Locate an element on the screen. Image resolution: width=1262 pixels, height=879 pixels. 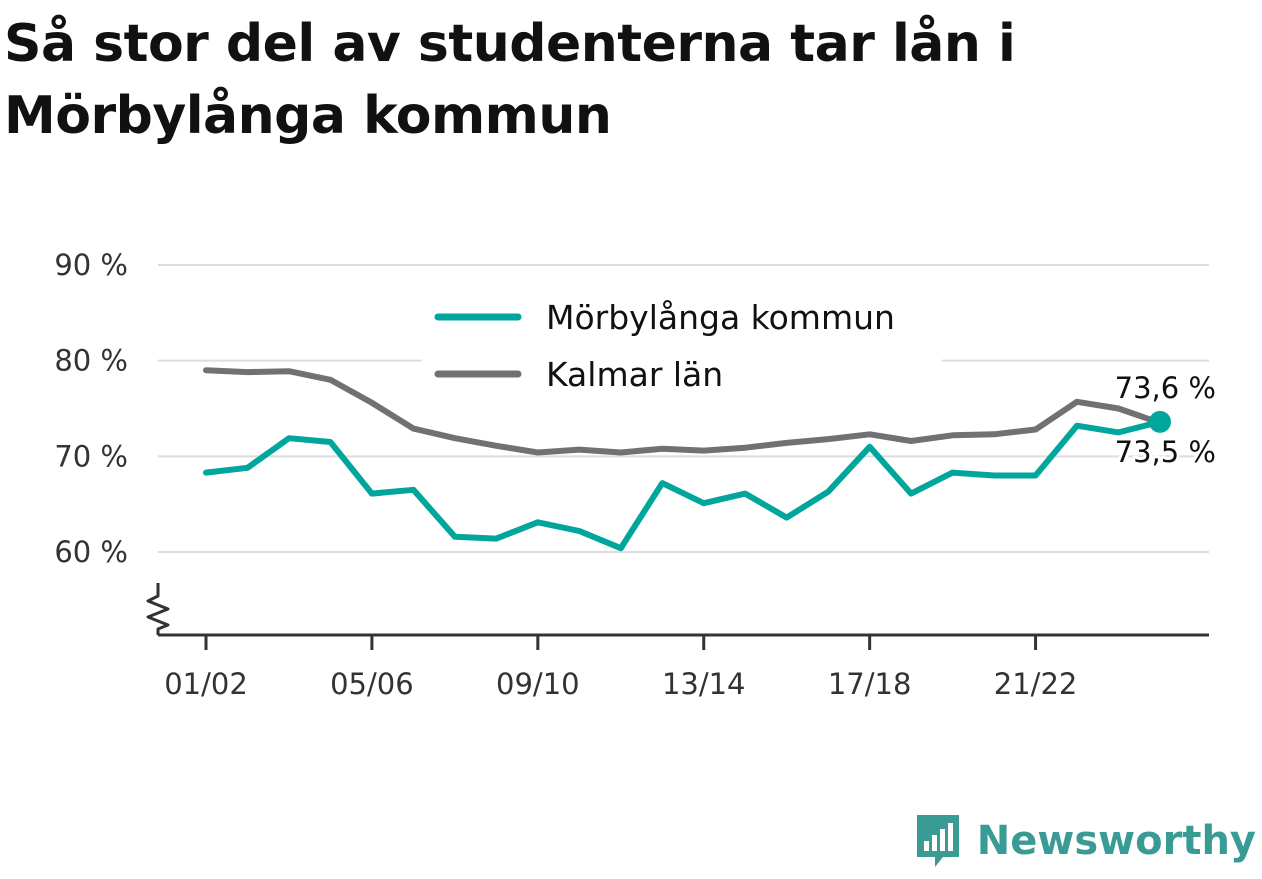
end-labels: 73,6 % 73,5 % is located at coordinates (1165, 420).